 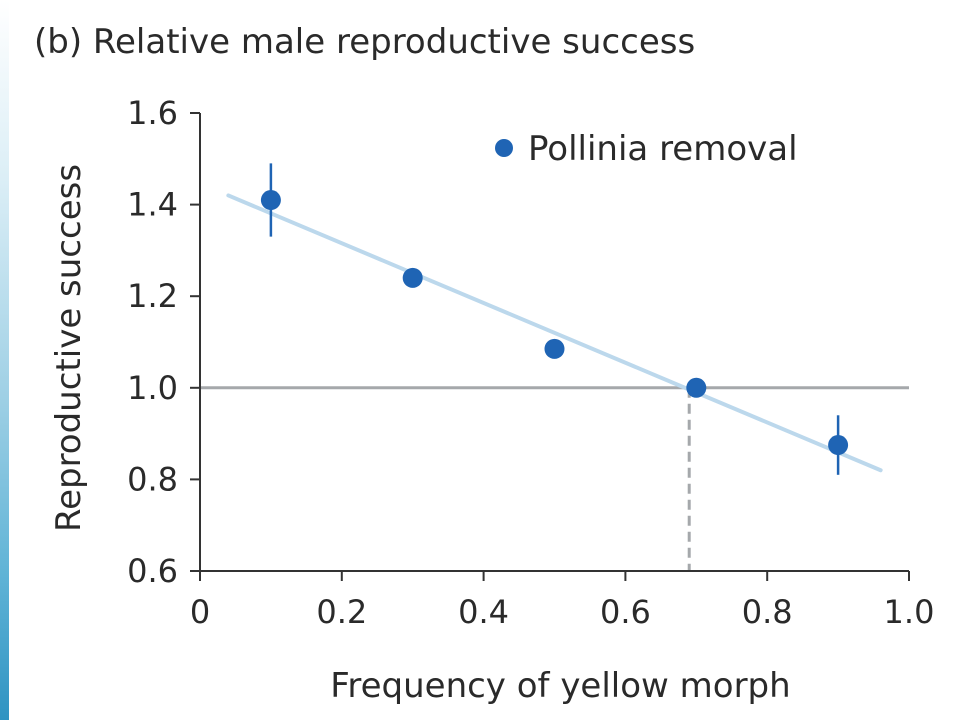 What do you see at coordinates (625, 612) in the screenshot?
I see `x-tick-label: 0.6` at bounding box center [625, 612].